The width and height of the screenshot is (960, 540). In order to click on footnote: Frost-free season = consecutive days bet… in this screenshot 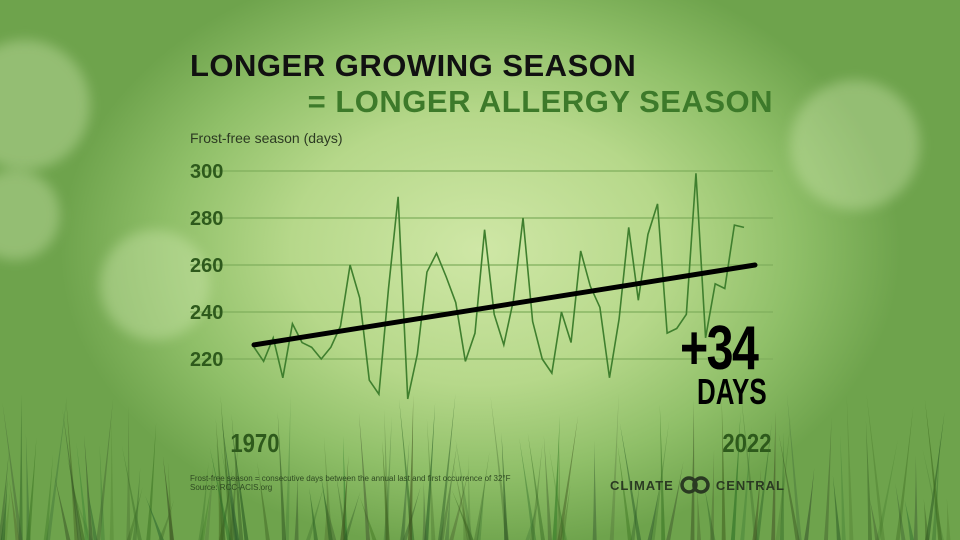, I will do `click(350, 483)`.